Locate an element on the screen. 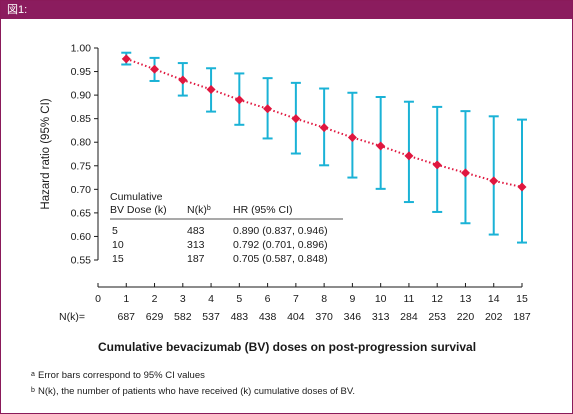 Image resolution: width=573 pixels, height=414 pixels. footnote-a-text: Error bars correspond to 95% CI values is located at coordinates (121, 375).